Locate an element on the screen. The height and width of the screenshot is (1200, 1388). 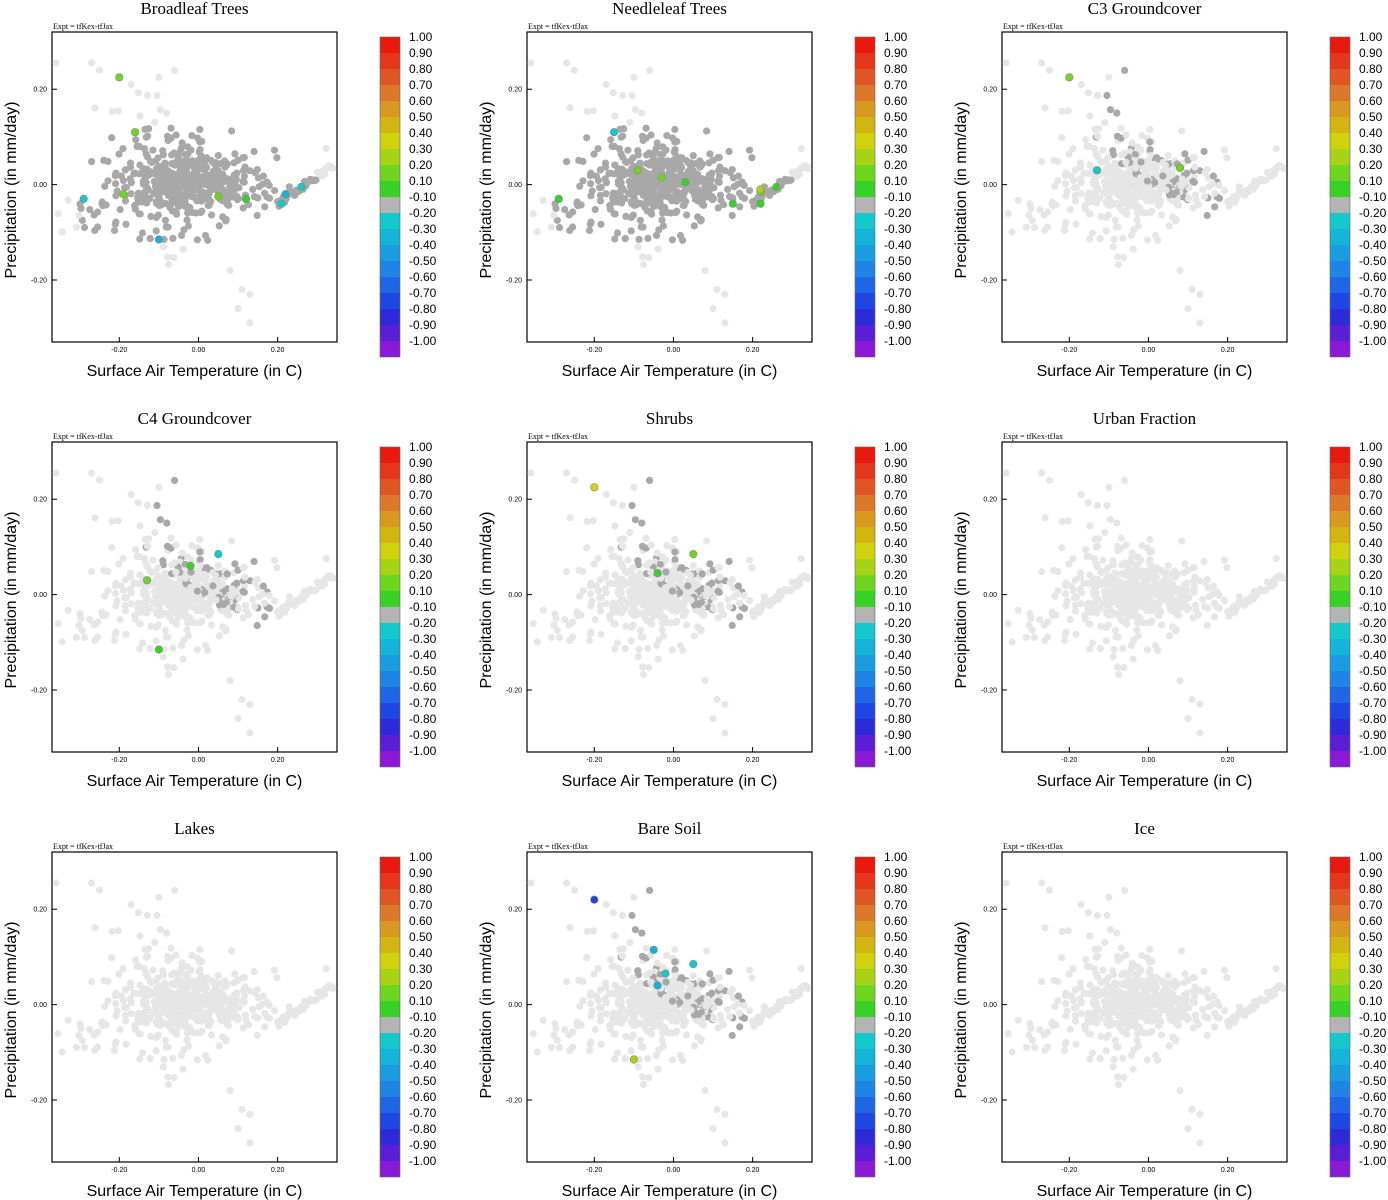
colorbar-label: 0.90 is located at coordinates (1371, 463).